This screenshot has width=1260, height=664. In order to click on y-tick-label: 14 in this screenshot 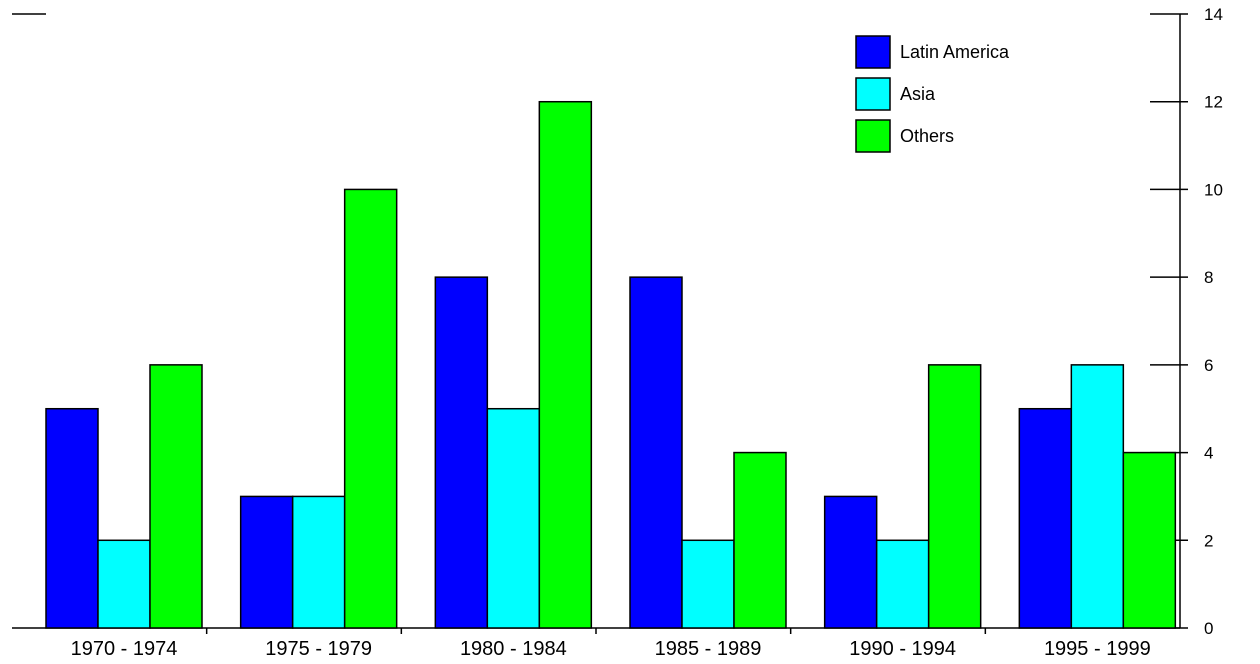, I will do `click(1213, 14)`.